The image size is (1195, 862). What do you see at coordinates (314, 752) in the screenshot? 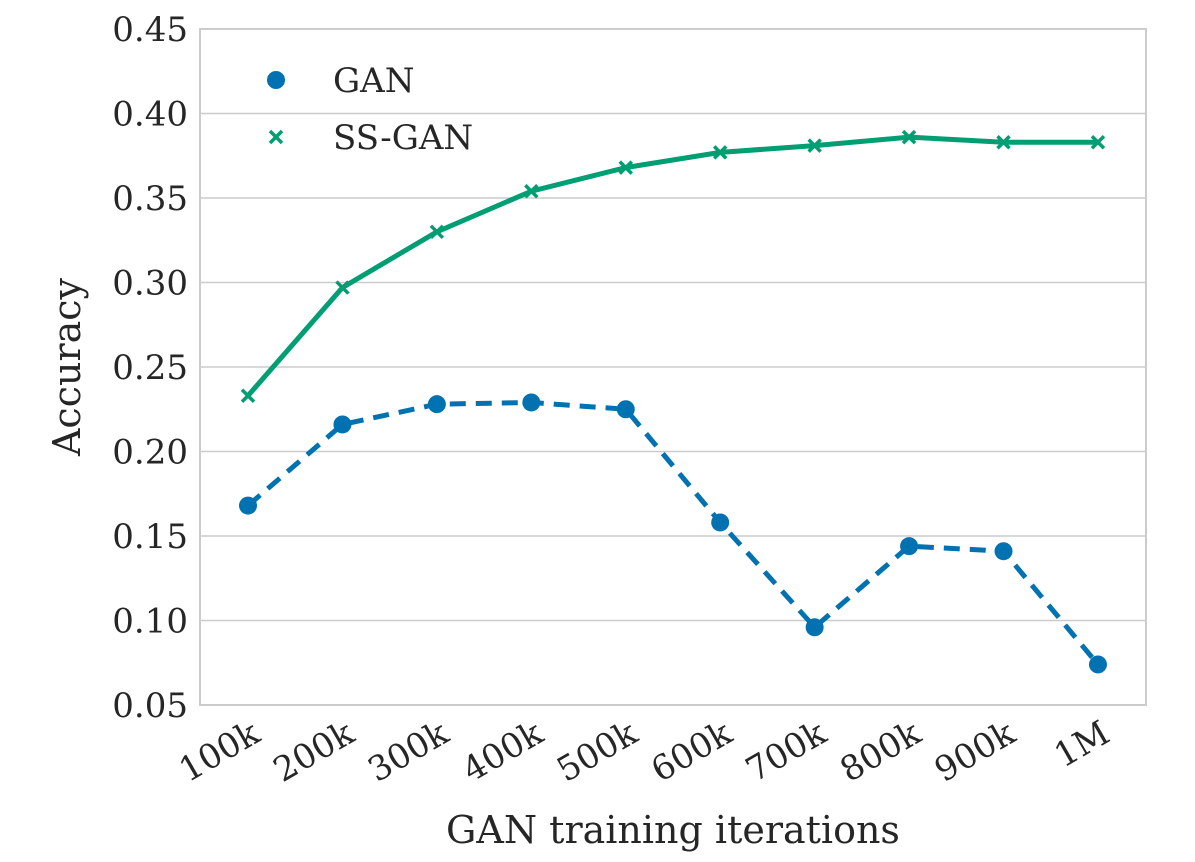
I see `x-tick-label: 200k` at bounding box center [314, 752].